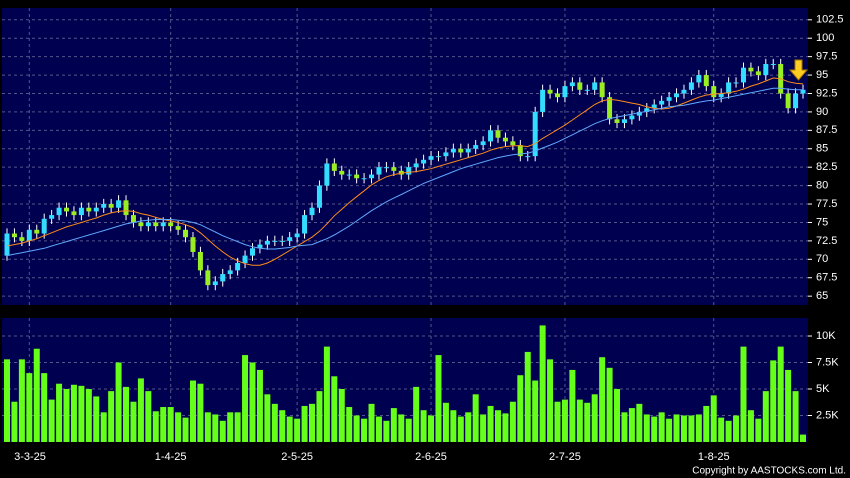 The height and width of the screenshot is (478, 850). I want to click on x-tick-label: 2-5-25, so click(297, 457).